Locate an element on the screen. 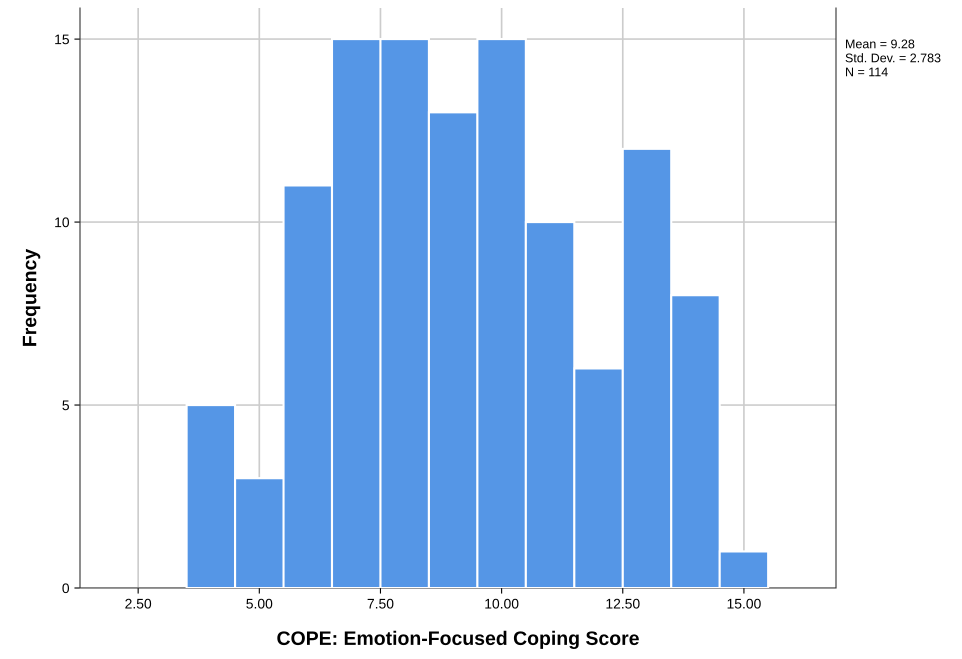 This screenshot has width=962, height=659. y-tick-label: 15 is located at coordinates (62, 39).